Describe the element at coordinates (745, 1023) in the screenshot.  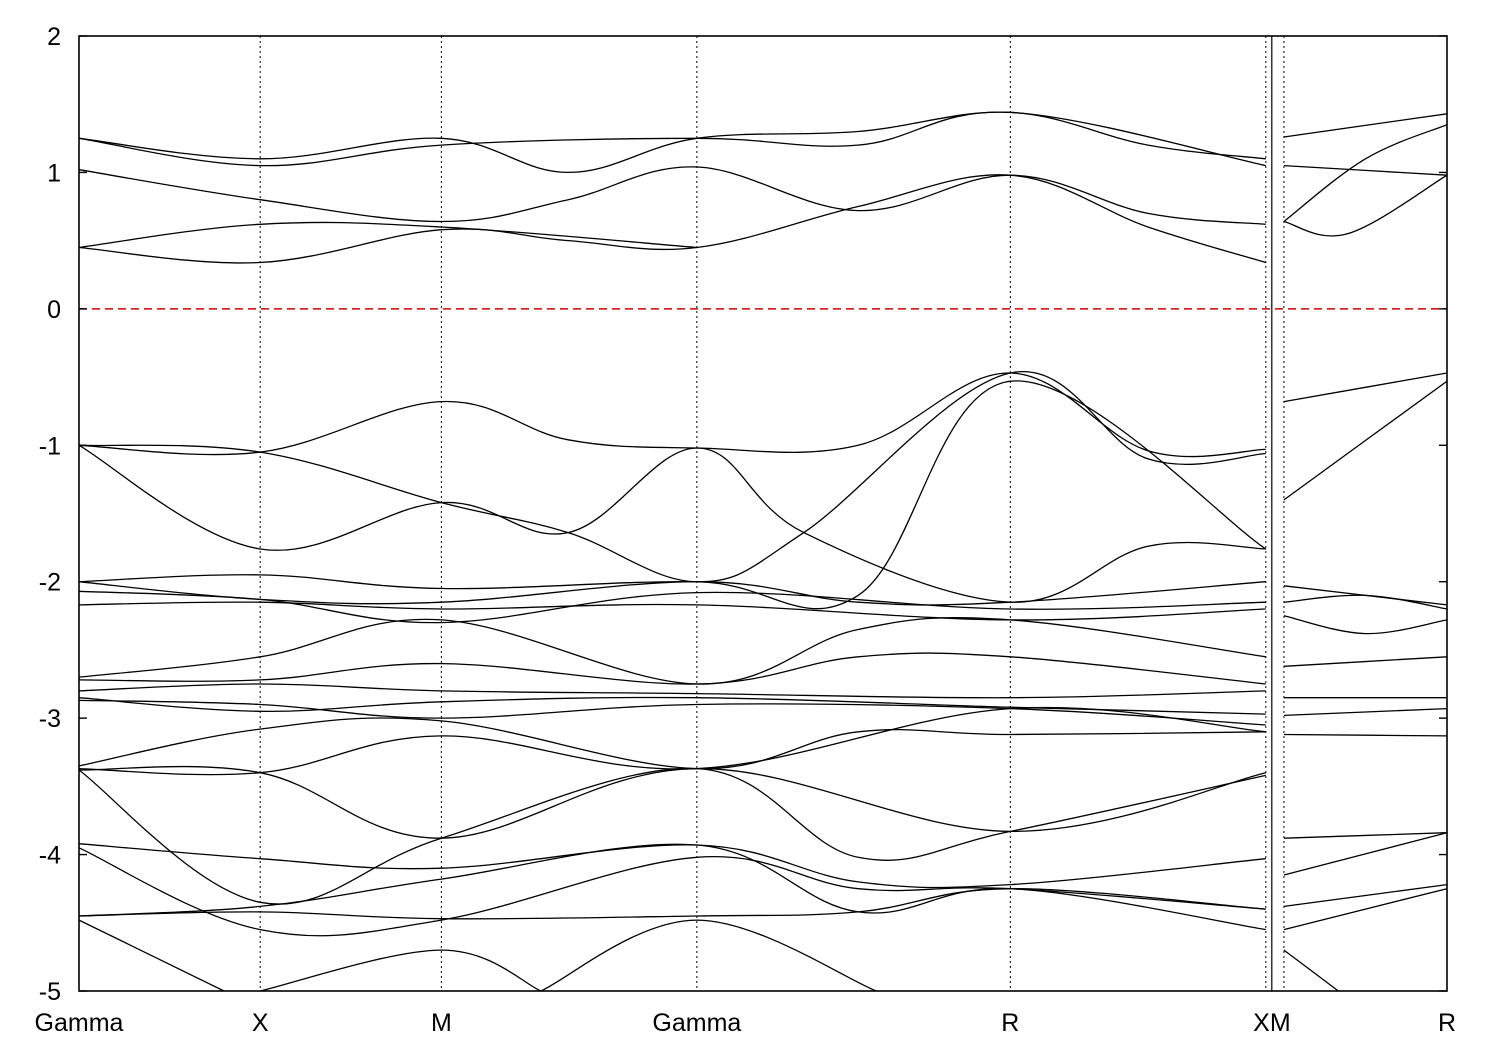
I see `x-tick-labels: Gamma X M Gamma R X M R` at that location.